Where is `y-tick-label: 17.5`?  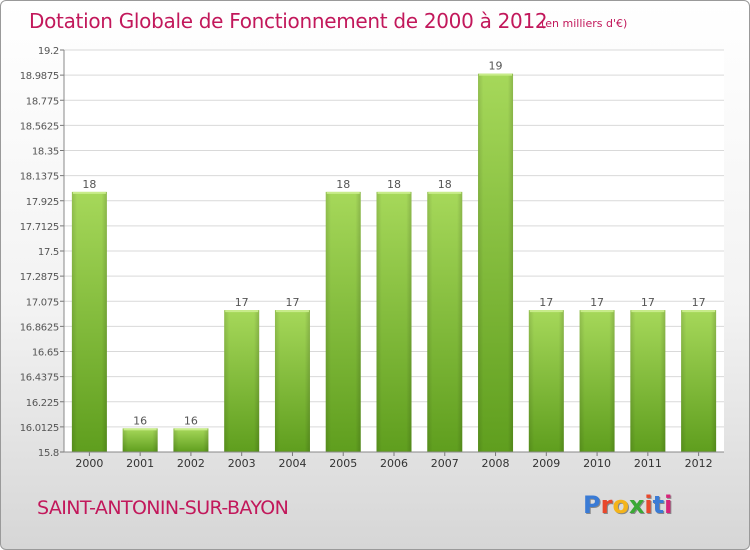
y-tick-label: 17.5 is located at coordinates (48, 252).